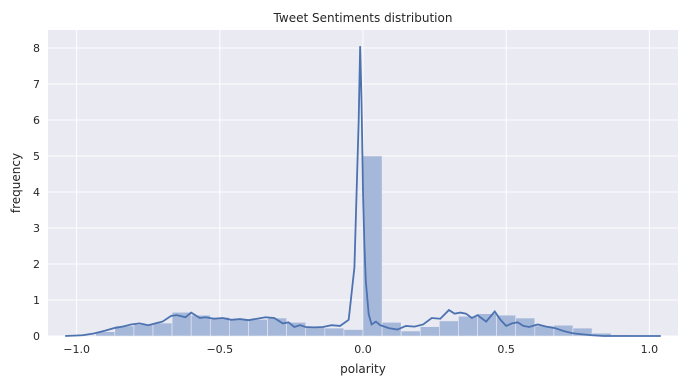 The width and height of the screenshot is (680, 378). What do you see at coordinates (219, 349) in the screenshot?
I see `x-tick-label: −0.5` at bounding box center [219, 349].